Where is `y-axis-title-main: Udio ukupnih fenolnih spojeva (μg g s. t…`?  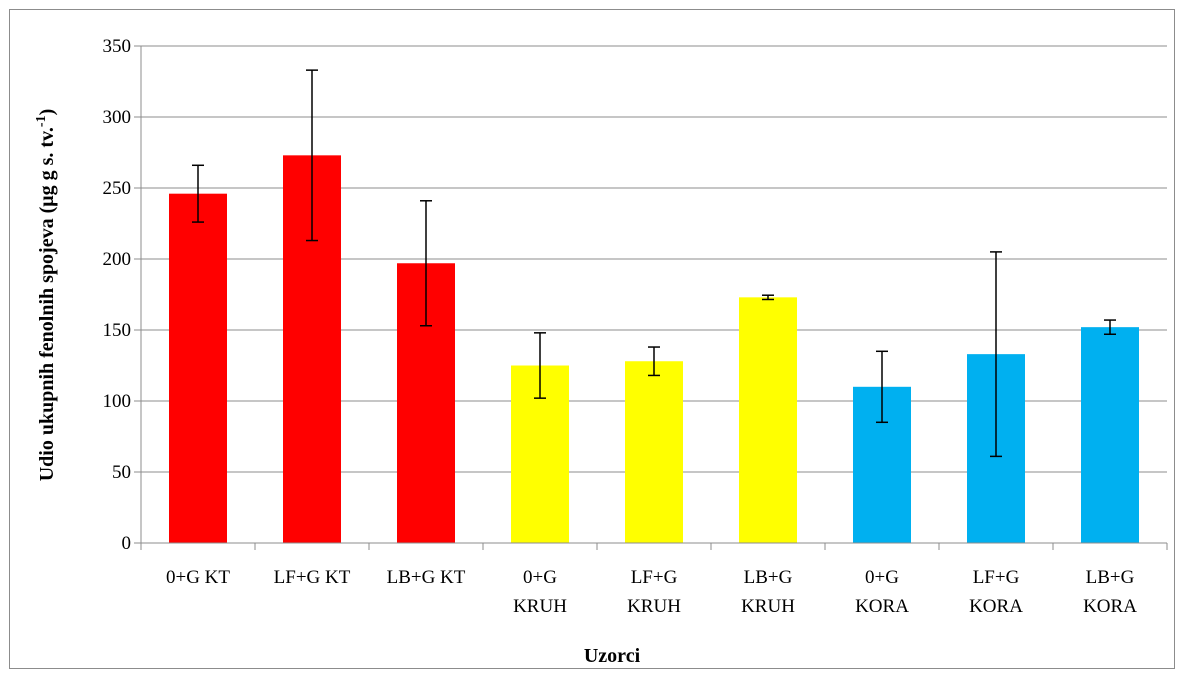 y-axis-title-main: Udio ukupnih fenolnih spojeva (μg g s. t… is located at coordinates (47, 304).